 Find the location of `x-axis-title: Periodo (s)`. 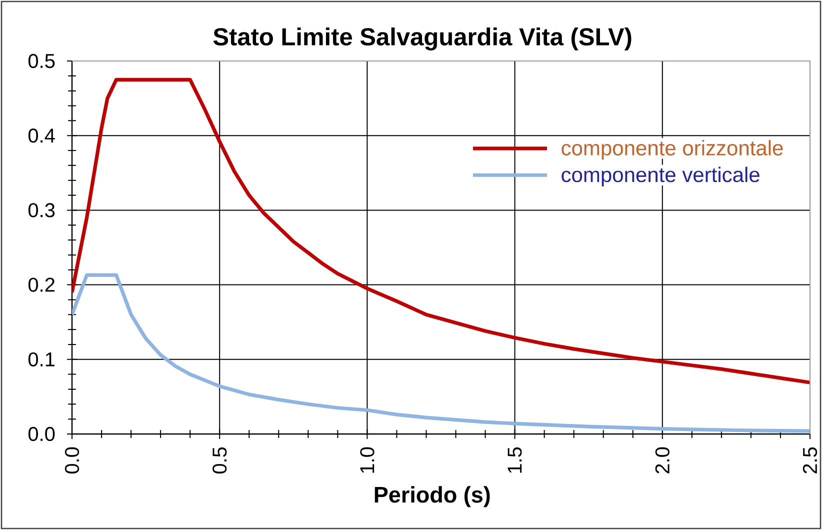

x-axis-title: Periodo (s) is located at coordinates (432, 497).